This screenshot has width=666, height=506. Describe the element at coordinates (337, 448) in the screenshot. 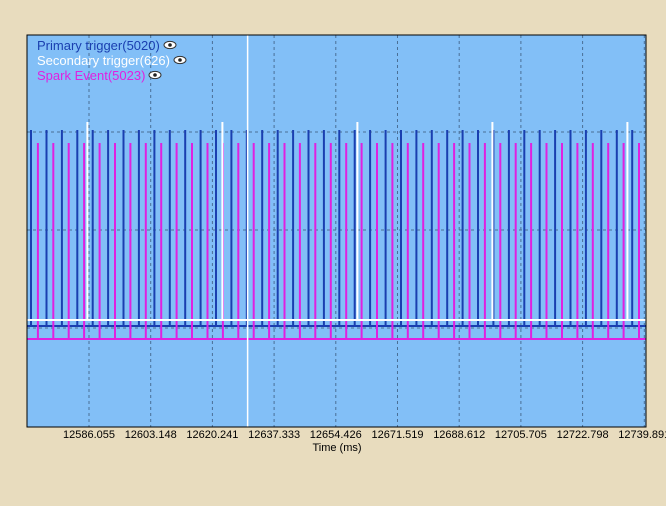

I see `x-axis-title: Time (ms)` at that location.